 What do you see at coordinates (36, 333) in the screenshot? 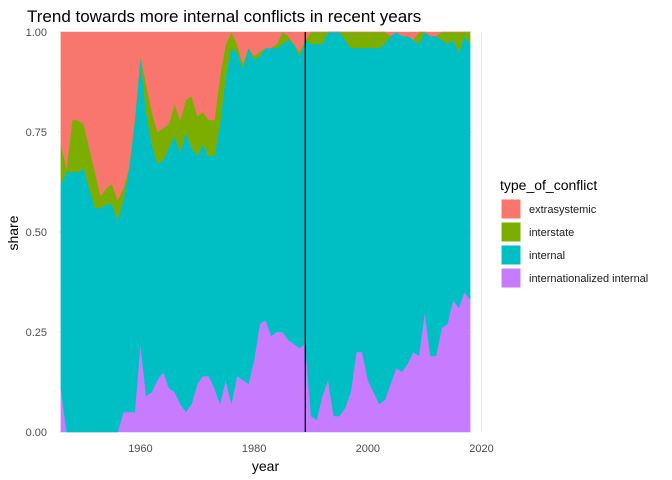
I see `y-tick-label: 0.25` at bounding box center [36, 333].